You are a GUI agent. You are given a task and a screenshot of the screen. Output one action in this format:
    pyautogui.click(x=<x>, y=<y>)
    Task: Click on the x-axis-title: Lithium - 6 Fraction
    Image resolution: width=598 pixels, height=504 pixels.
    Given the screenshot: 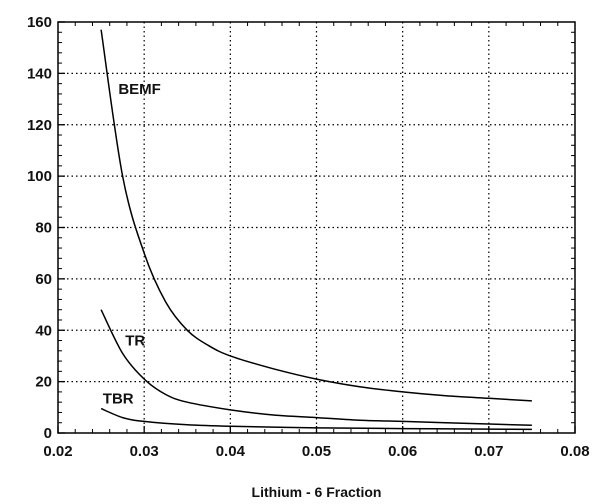 What is the action you would take?
    pyautogui.click(x=317, y=492)
    